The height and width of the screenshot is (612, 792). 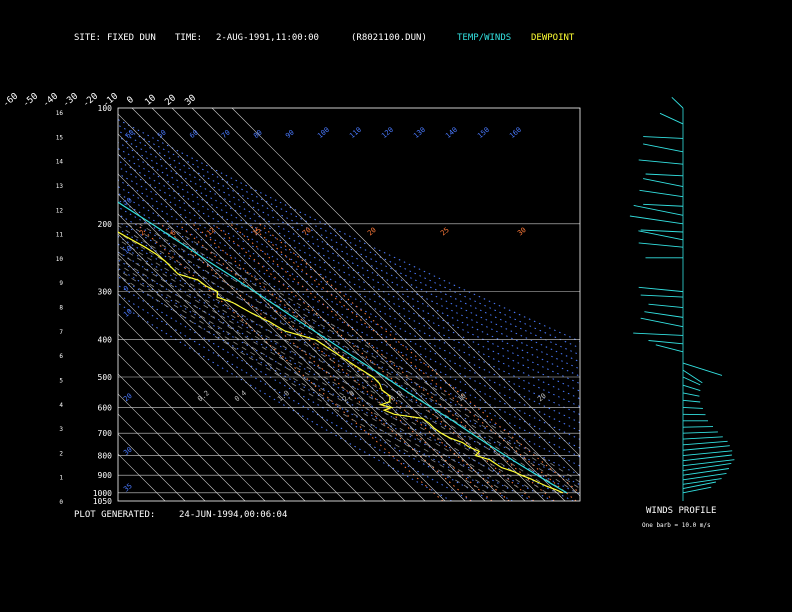 I want to click on mixing-ratio-label: 2, so click(x=142, y=233).